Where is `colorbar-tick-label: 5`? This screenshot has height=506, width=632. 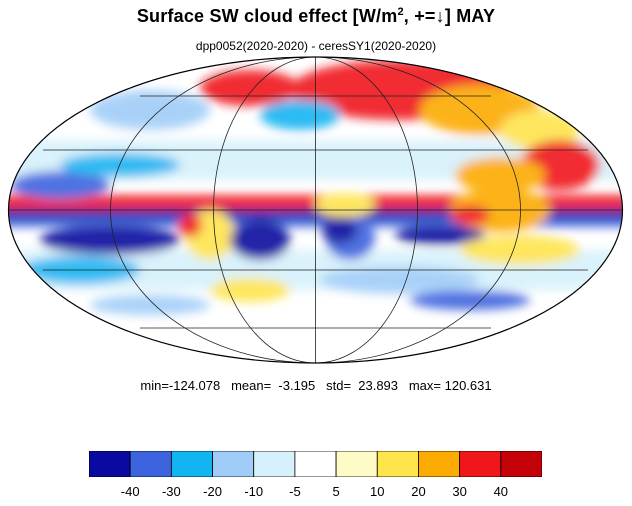 colorbar-tick-label: 5 is located at coordinates (336, 491).